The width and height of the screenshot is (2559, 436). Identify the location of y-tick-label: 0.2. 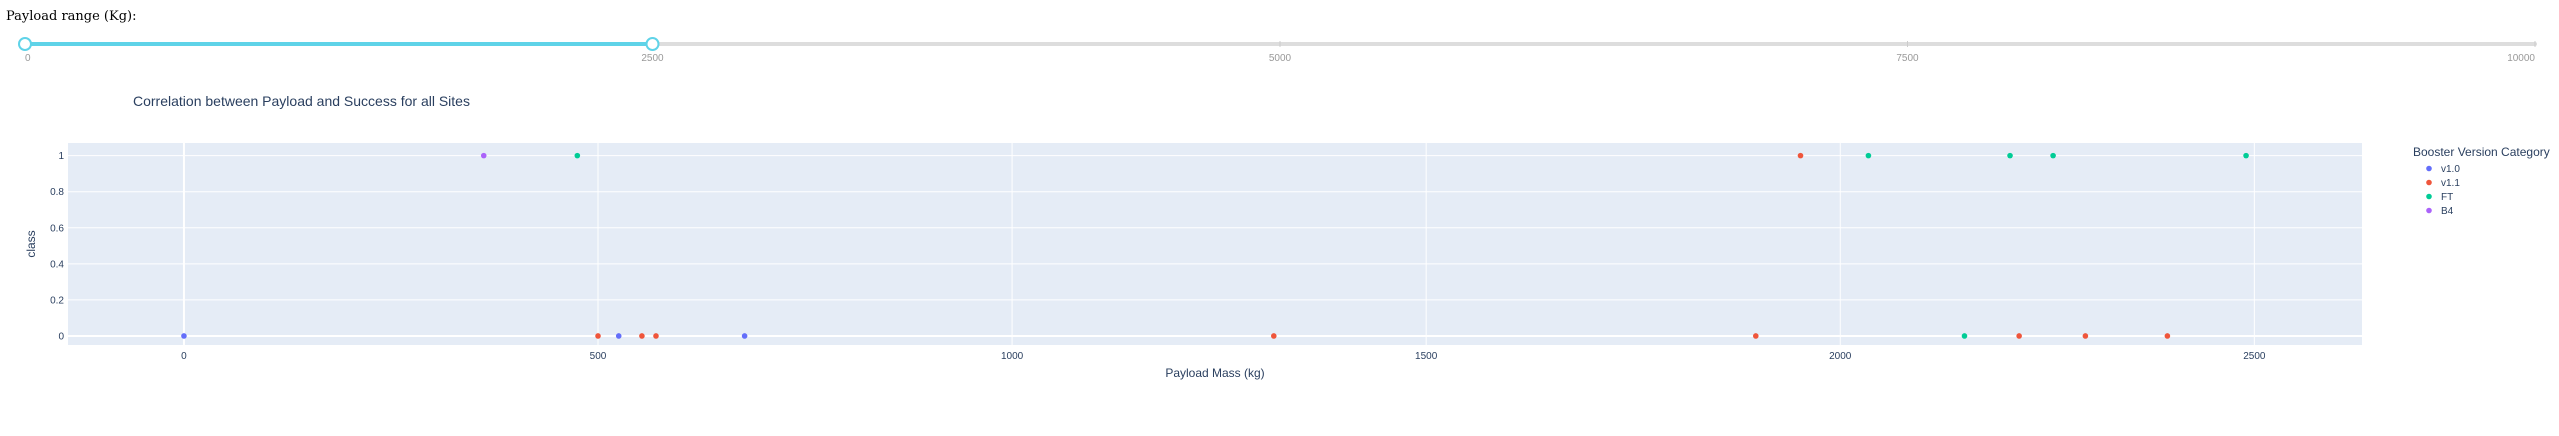
(57, 300).